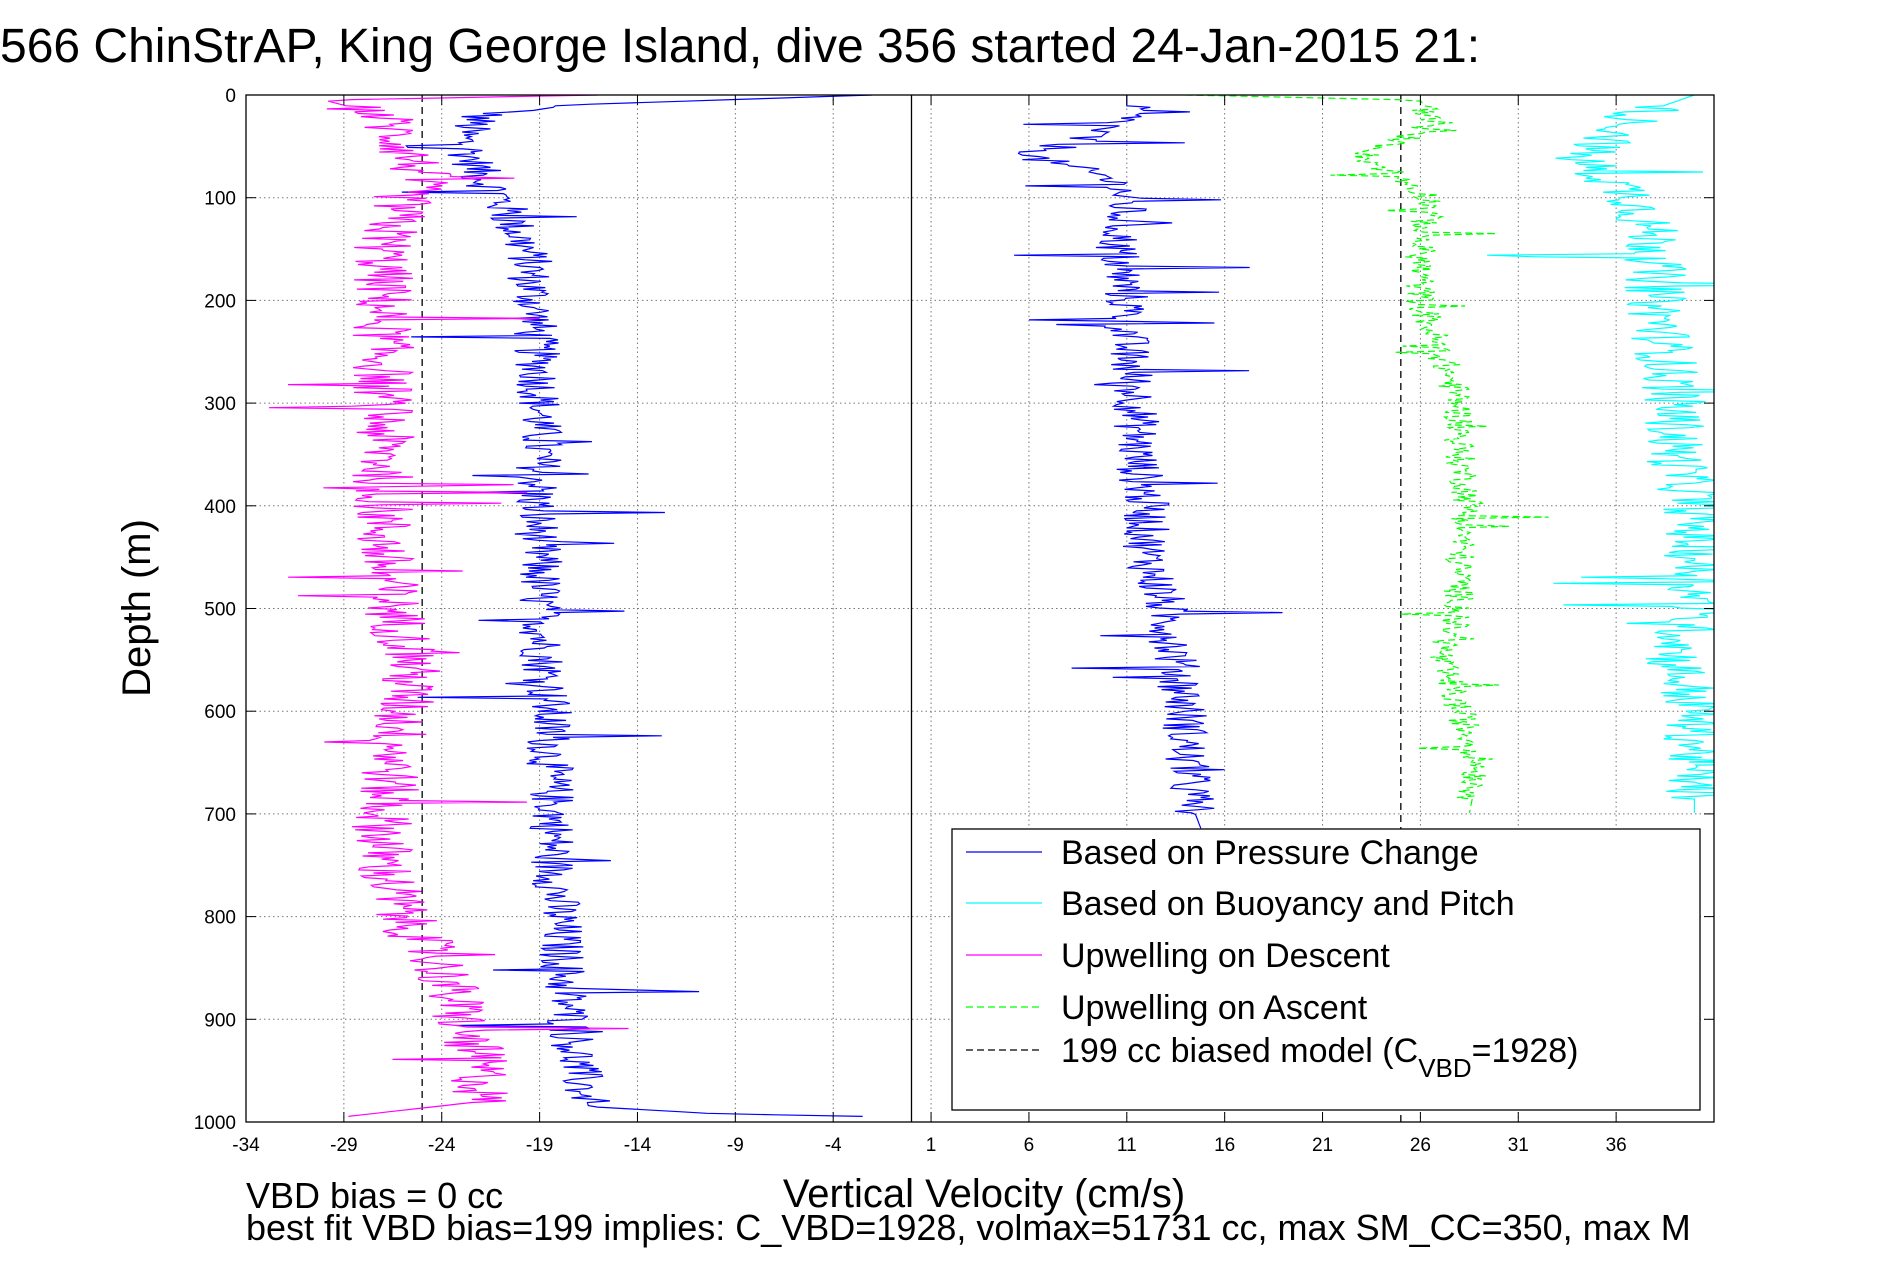 Image resolution: width=1891 pixels, height=1262 pixels. Describe the element at coordinates (374, 1195) in the screenshot. I see `footer-vbd-bias: VBD bias = 0 cc` at that location.